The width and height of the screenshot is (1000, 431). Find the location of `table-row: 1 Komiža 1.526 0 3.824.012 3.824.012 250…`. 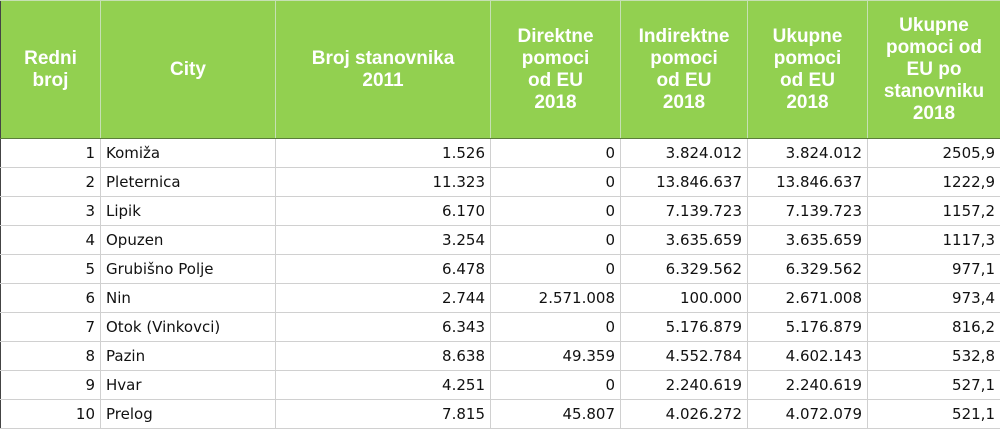

table-row: 1 Komiža 1.526 0 3.824.012 3.824.012 250… is located at coordinates (500, 153).